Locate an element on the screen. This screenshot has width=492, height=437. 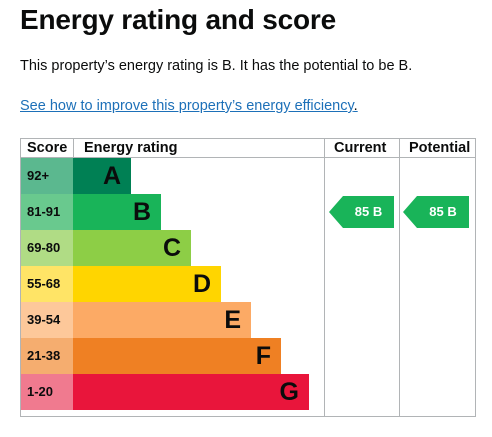
band-bar-e: E is located at coordinates (162, 320).